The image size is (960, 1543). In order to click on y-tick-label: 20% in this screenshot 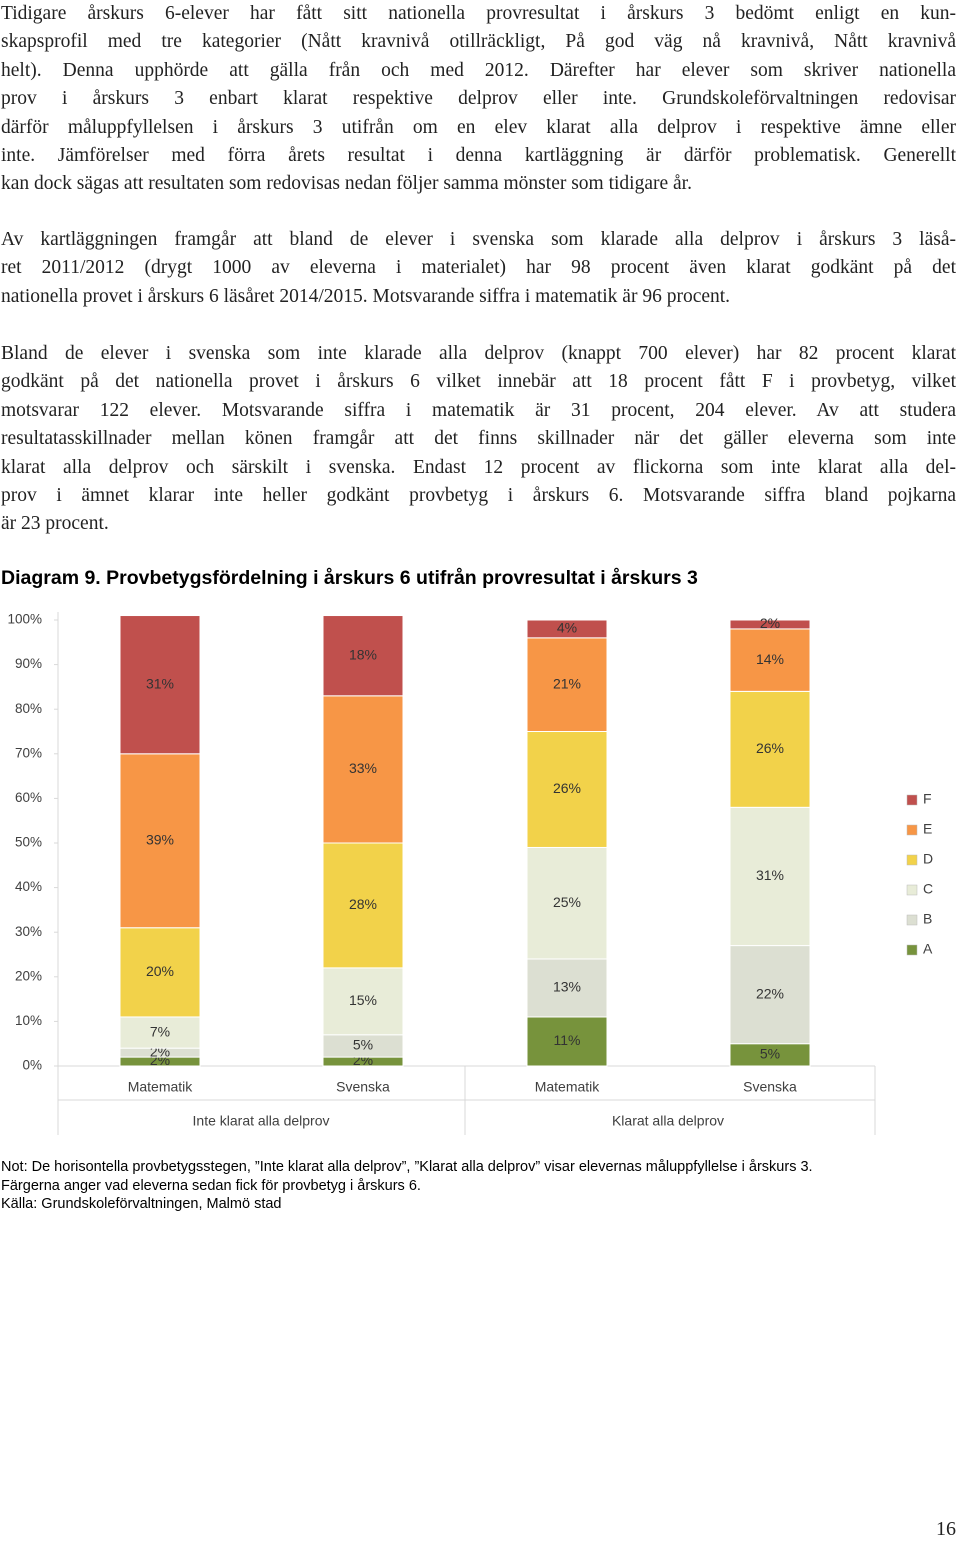, I will do `click(28, 975)`.